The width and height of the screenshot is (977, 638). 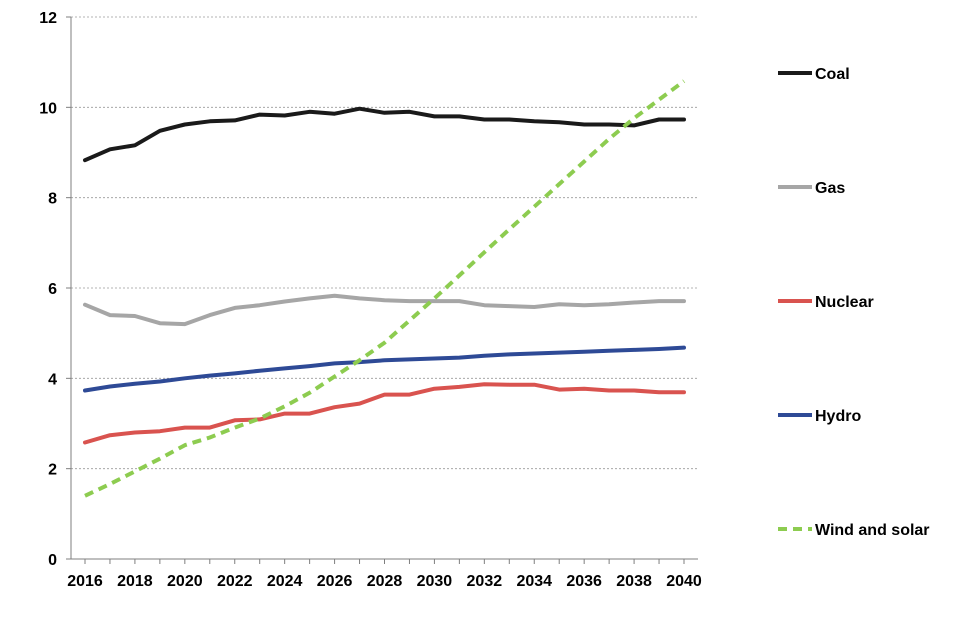 What do you see at coordinates (185, 581) in the screenshot?
I see `x-tick-label: 2020` at bounding box center [185, 581].